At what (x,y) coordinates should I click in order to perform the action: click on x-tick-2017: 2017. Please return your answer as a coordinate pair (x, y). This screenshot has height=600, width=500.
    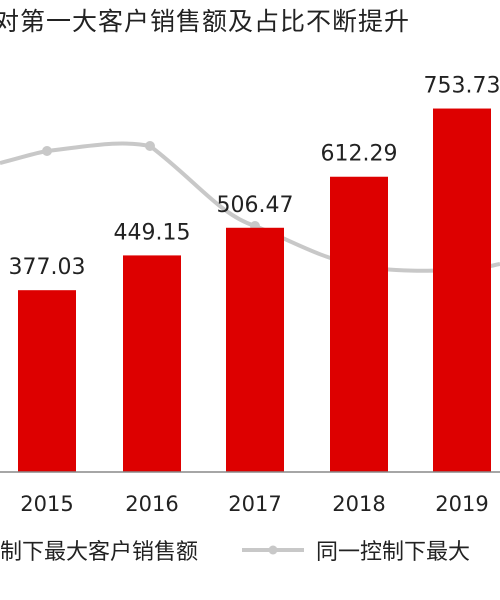
    Looking at the image, I should click on (254, 504).